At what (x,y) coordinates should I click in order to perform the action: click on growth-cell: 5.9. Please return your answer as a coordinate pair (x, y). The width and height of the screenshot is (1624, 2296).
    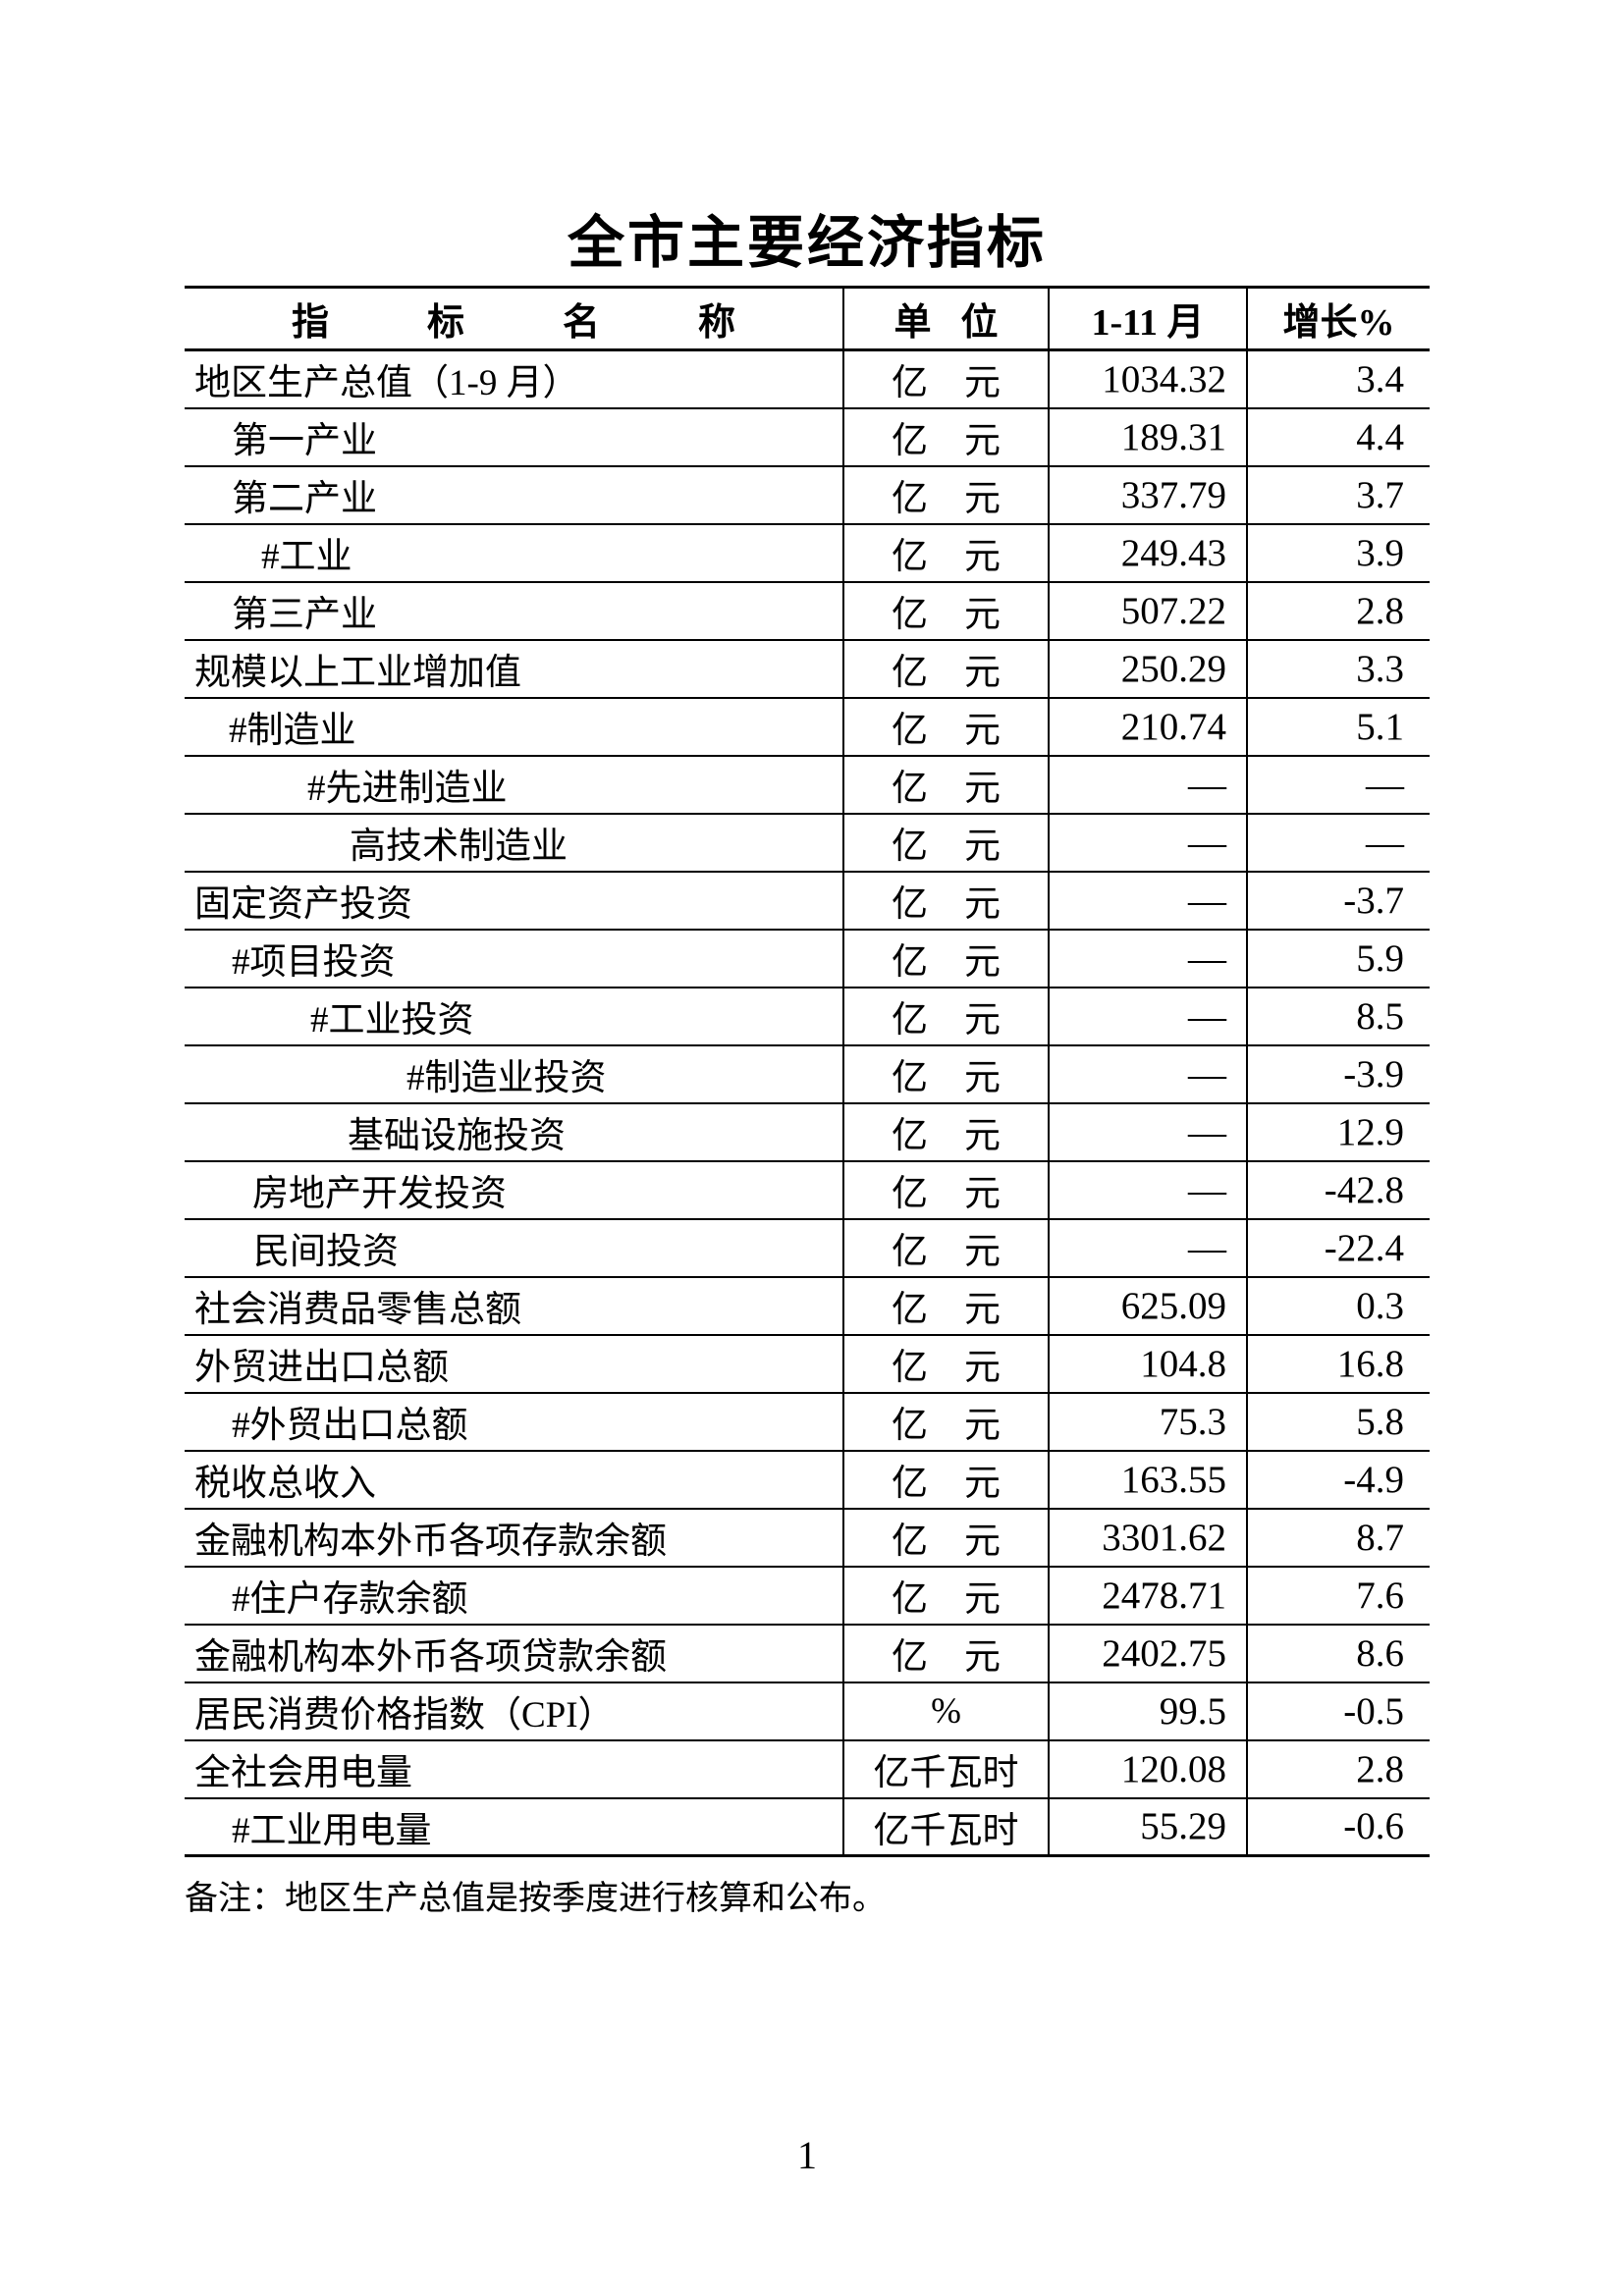
    Looking at the image, I should click on (1338, 958).